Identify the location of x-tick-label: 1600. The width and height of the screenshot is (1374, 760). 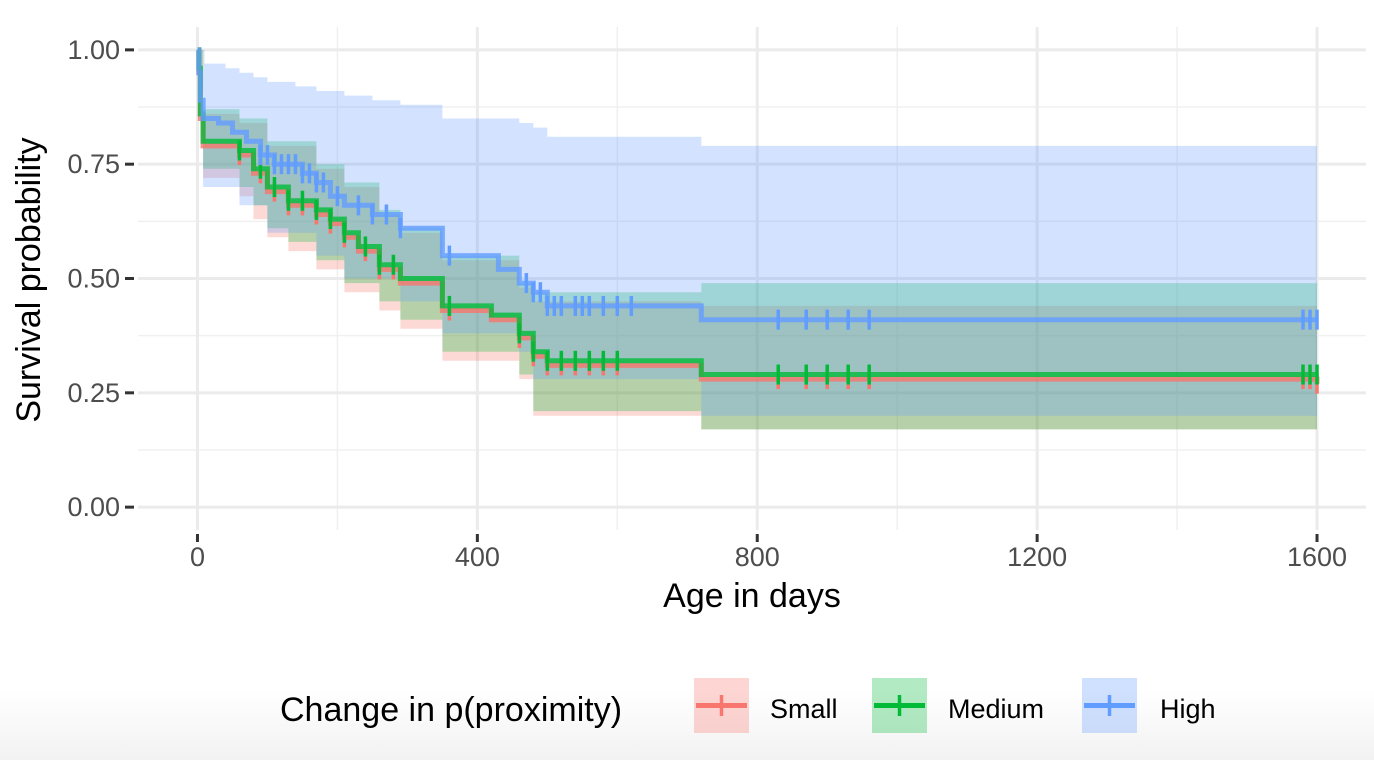
(1317, 557).